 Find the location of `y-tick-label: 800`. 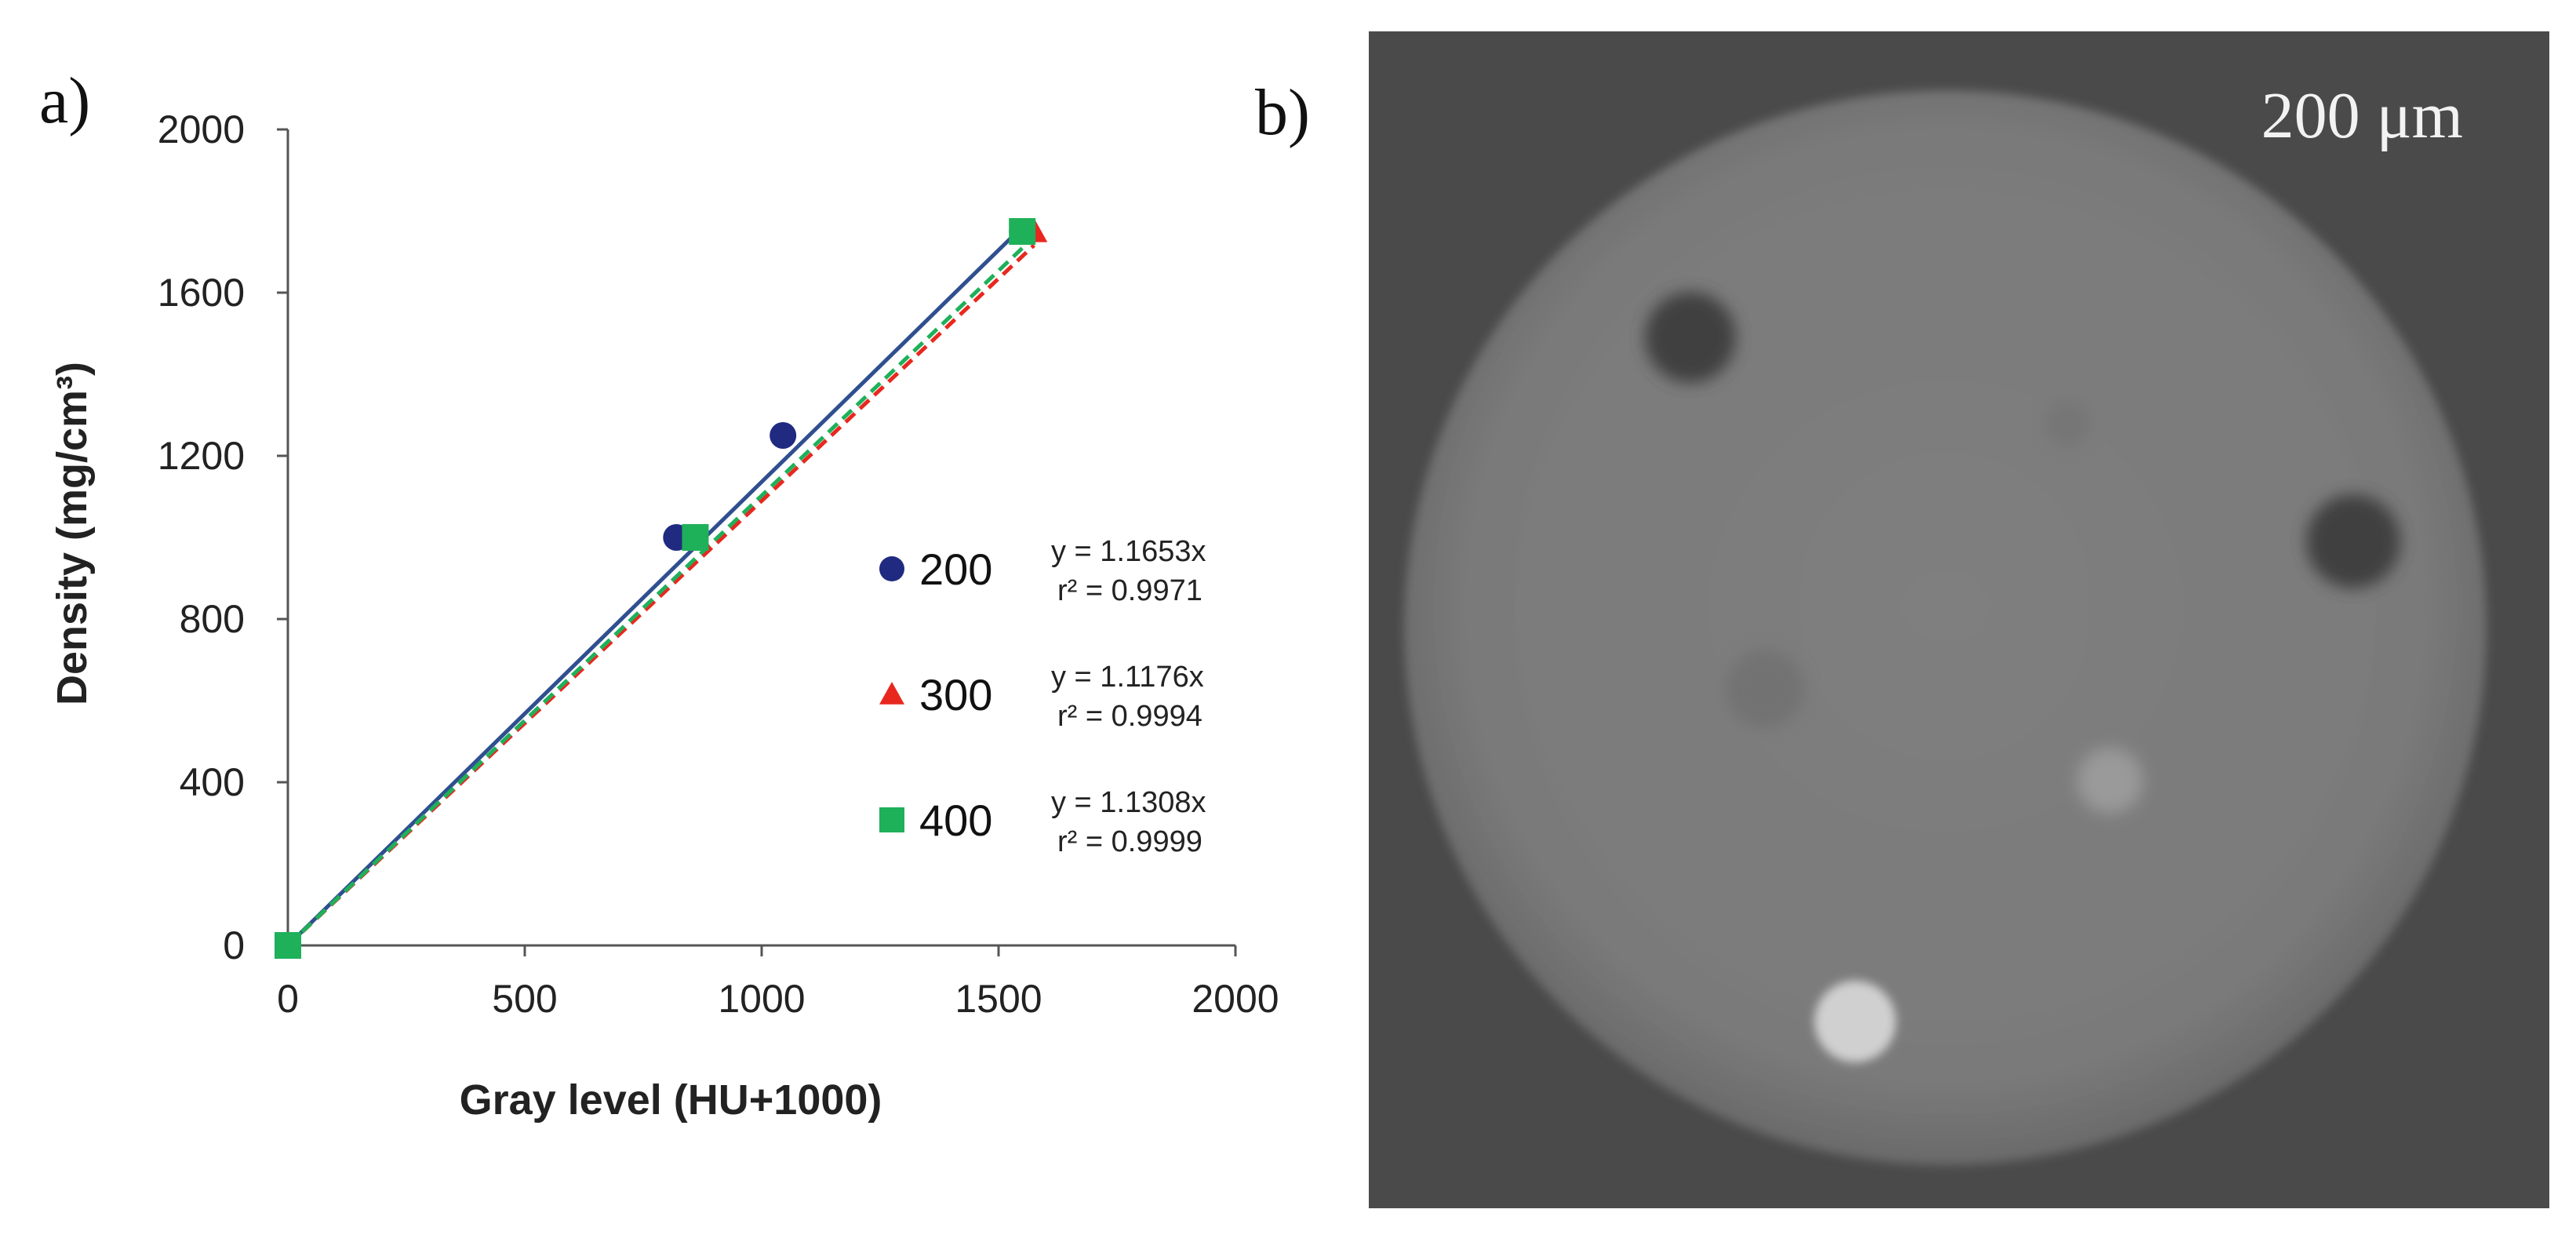

y-tick-label: 800 is located at coordinates (213, 619).